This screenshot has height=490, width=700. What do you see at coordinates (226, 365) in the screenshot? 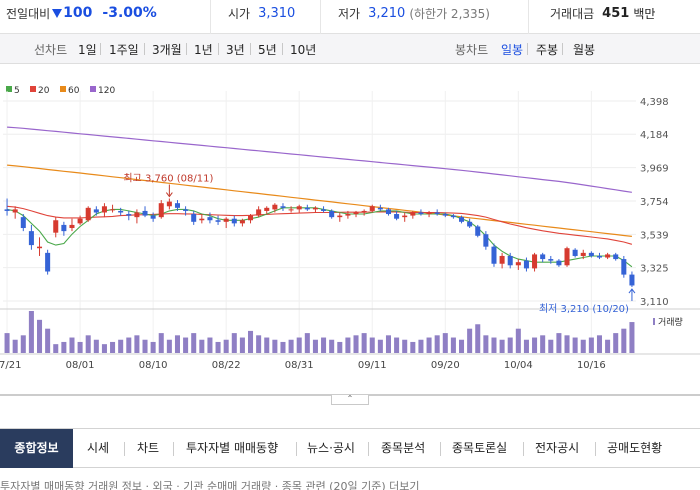
I see `x-tick-label: 08/22` at bounding box center [226, 365].